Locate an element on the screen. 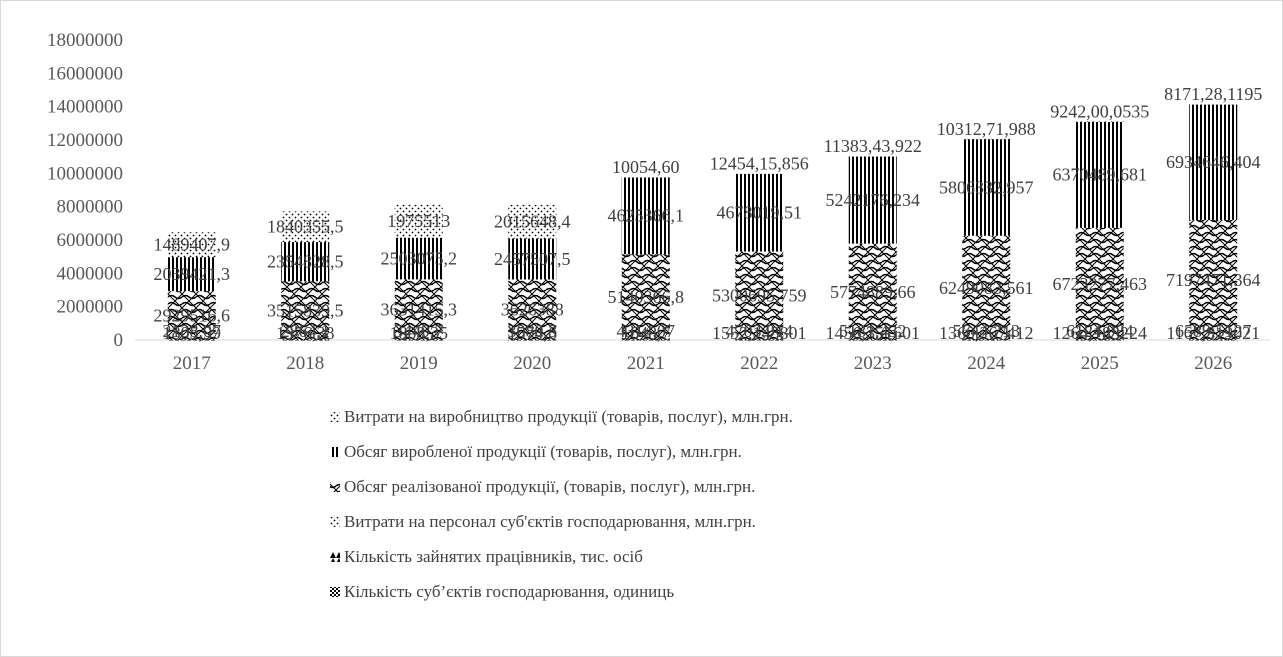  data-label: 4314,07 is located at coordinates (646, 331).